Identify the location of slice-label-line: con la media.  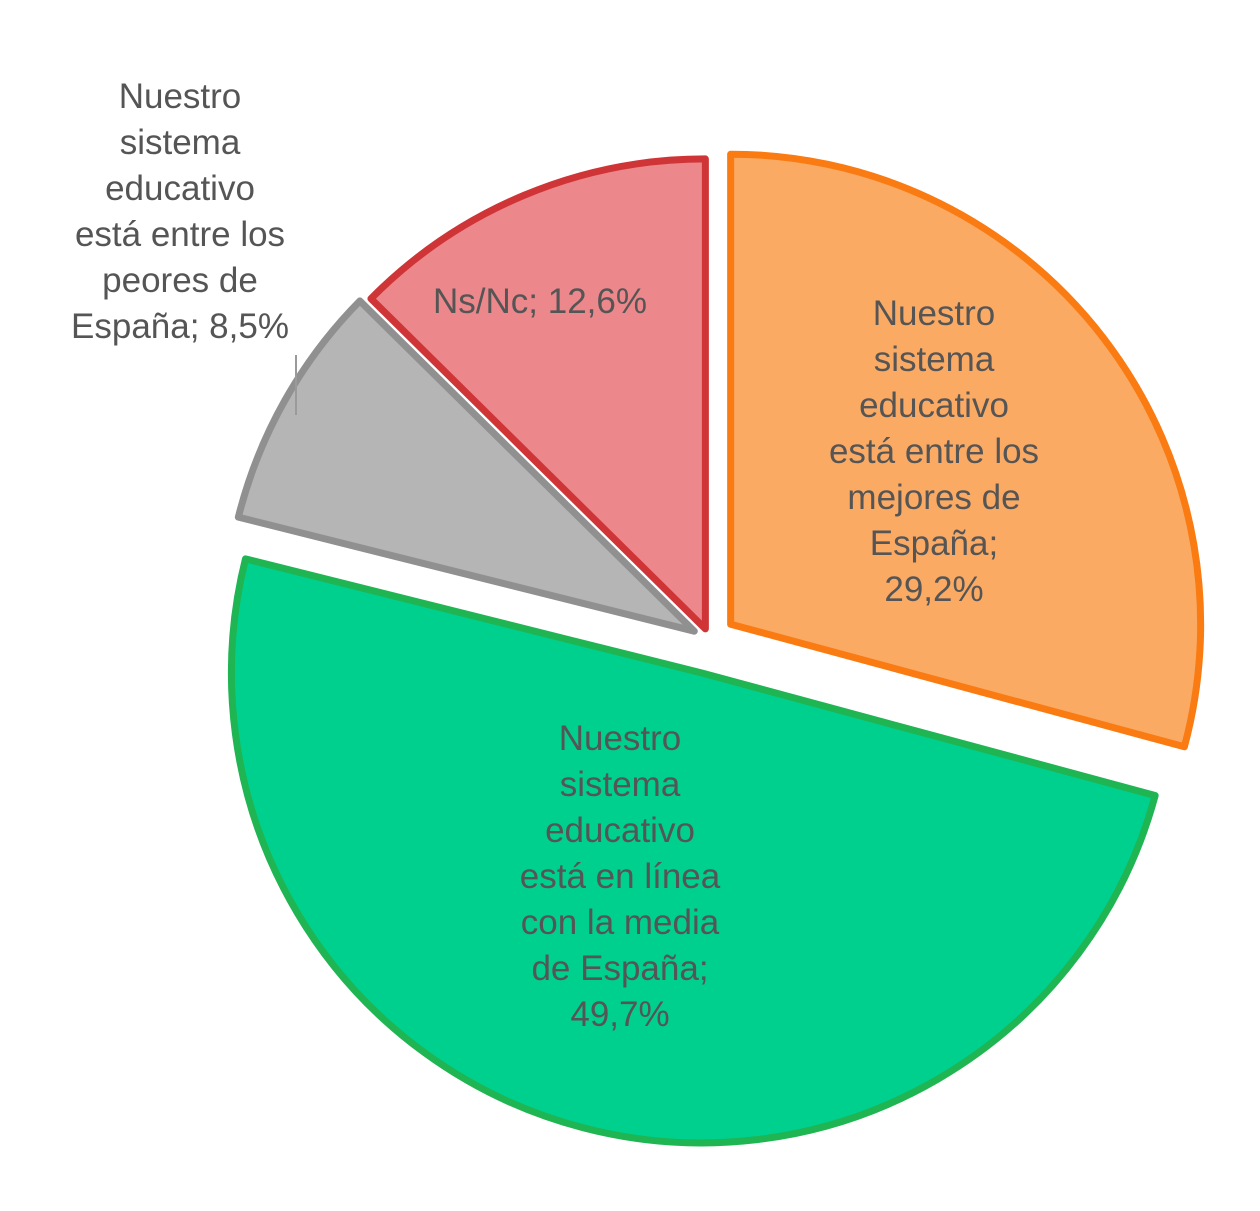
(620, 922).